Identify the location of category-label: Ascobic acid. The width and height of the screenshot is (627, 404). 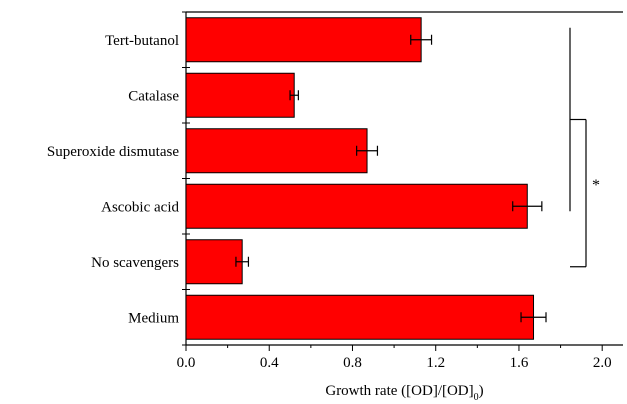
(140, 207).